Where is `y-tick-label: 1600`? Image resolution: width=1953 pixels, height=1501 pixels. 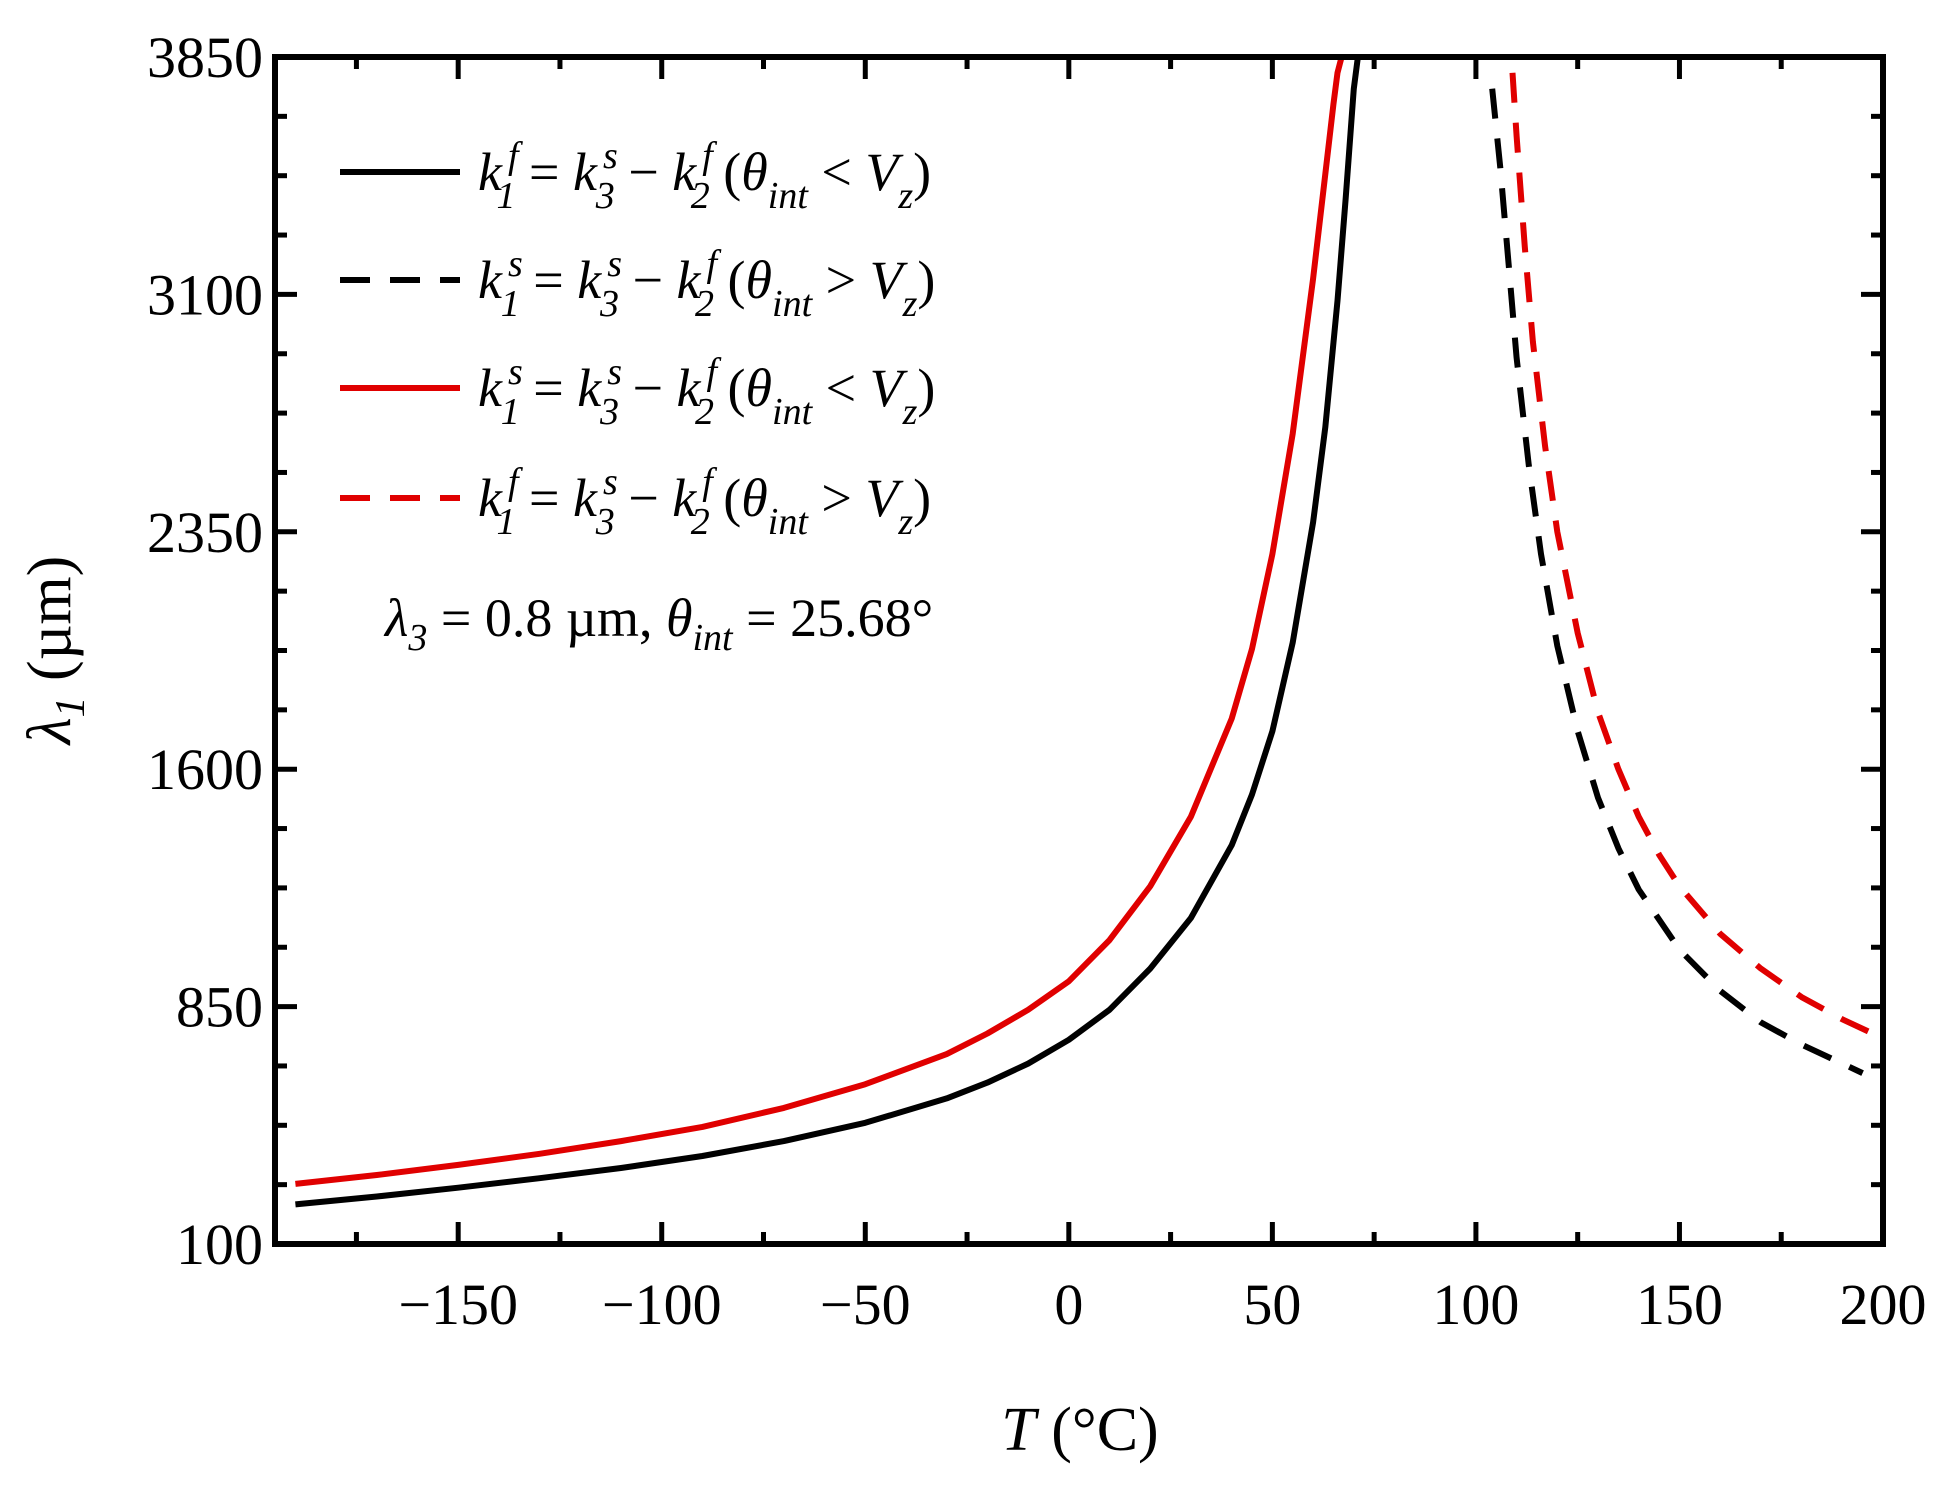 y-tick-label: 1600 is located at coordinates (205, 769).